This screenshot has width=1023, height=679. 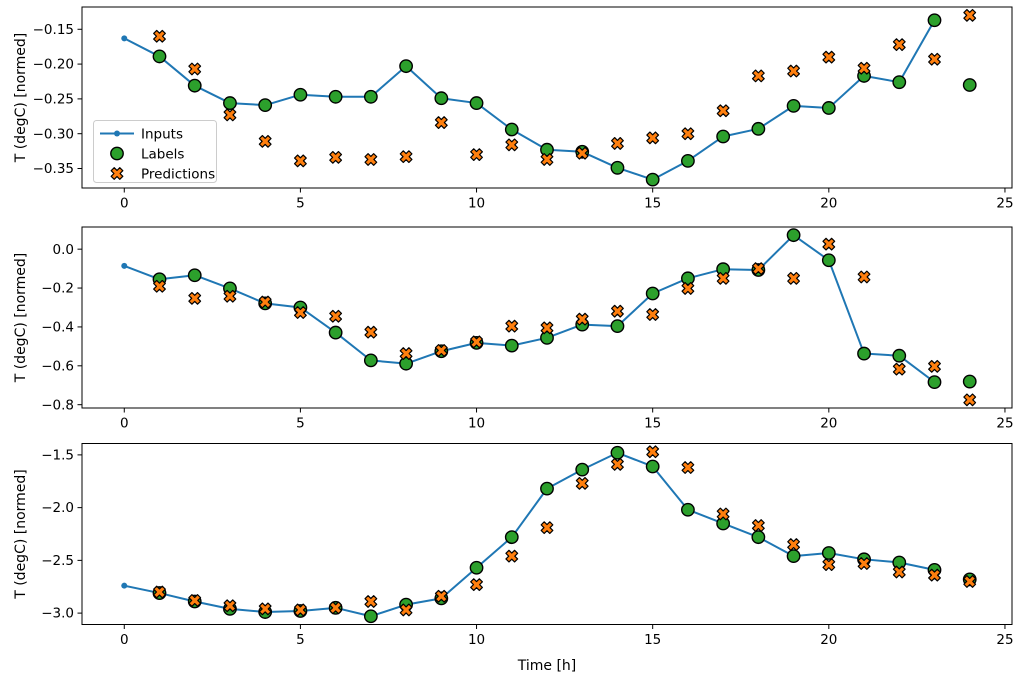 I want to click on legend-item-inputs: Inputs, so click(x=141, y=134).